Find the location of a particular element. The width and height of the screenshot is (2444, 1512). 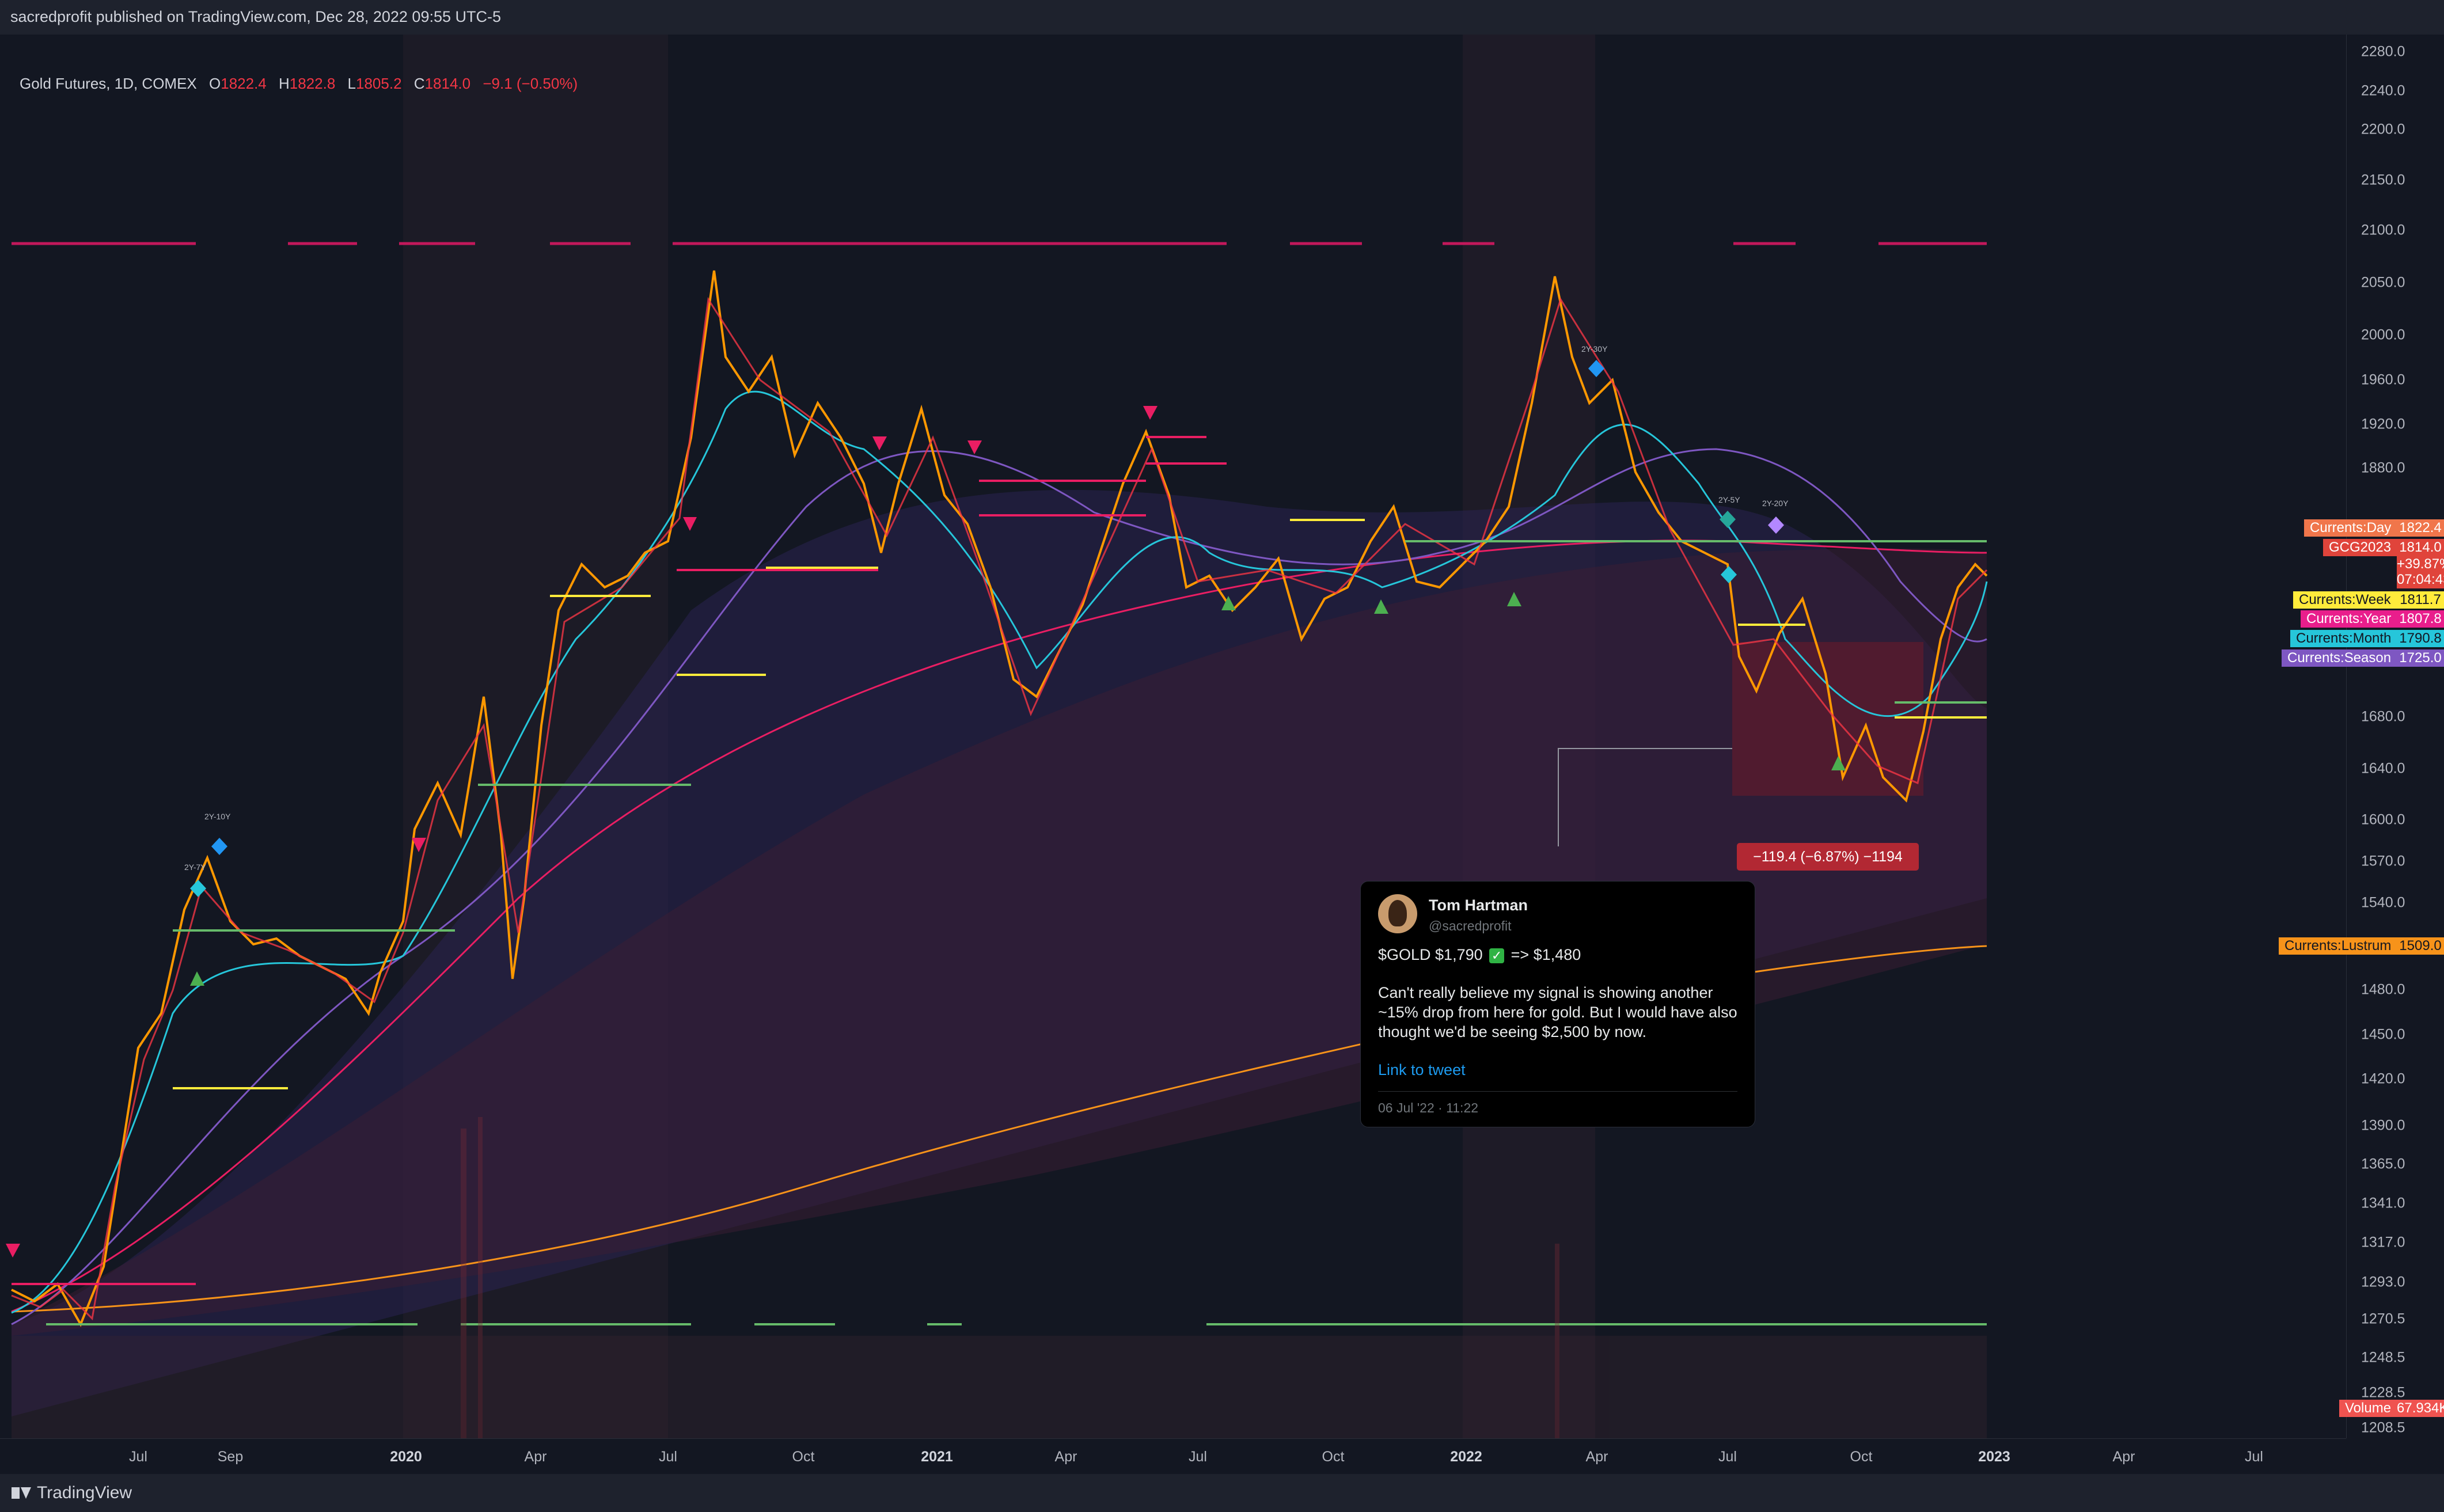

price-tick-label: 2200.0 is located at coordinates (2383, 129).